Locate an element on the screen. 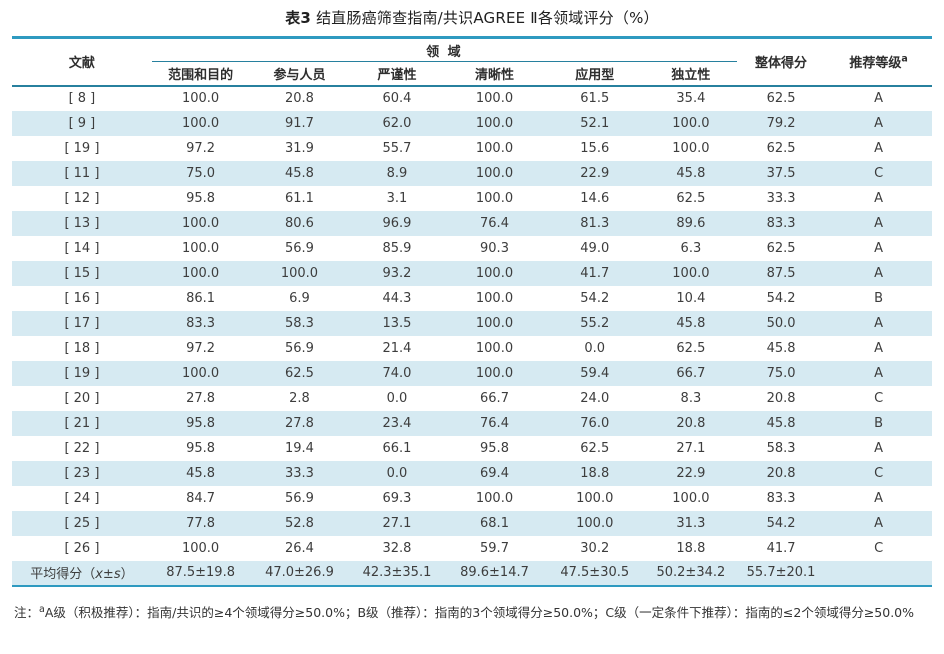 This screenshot has width=944, height=654. domain-score-cell-6: 45.8 is located at coordinates (691, 173).